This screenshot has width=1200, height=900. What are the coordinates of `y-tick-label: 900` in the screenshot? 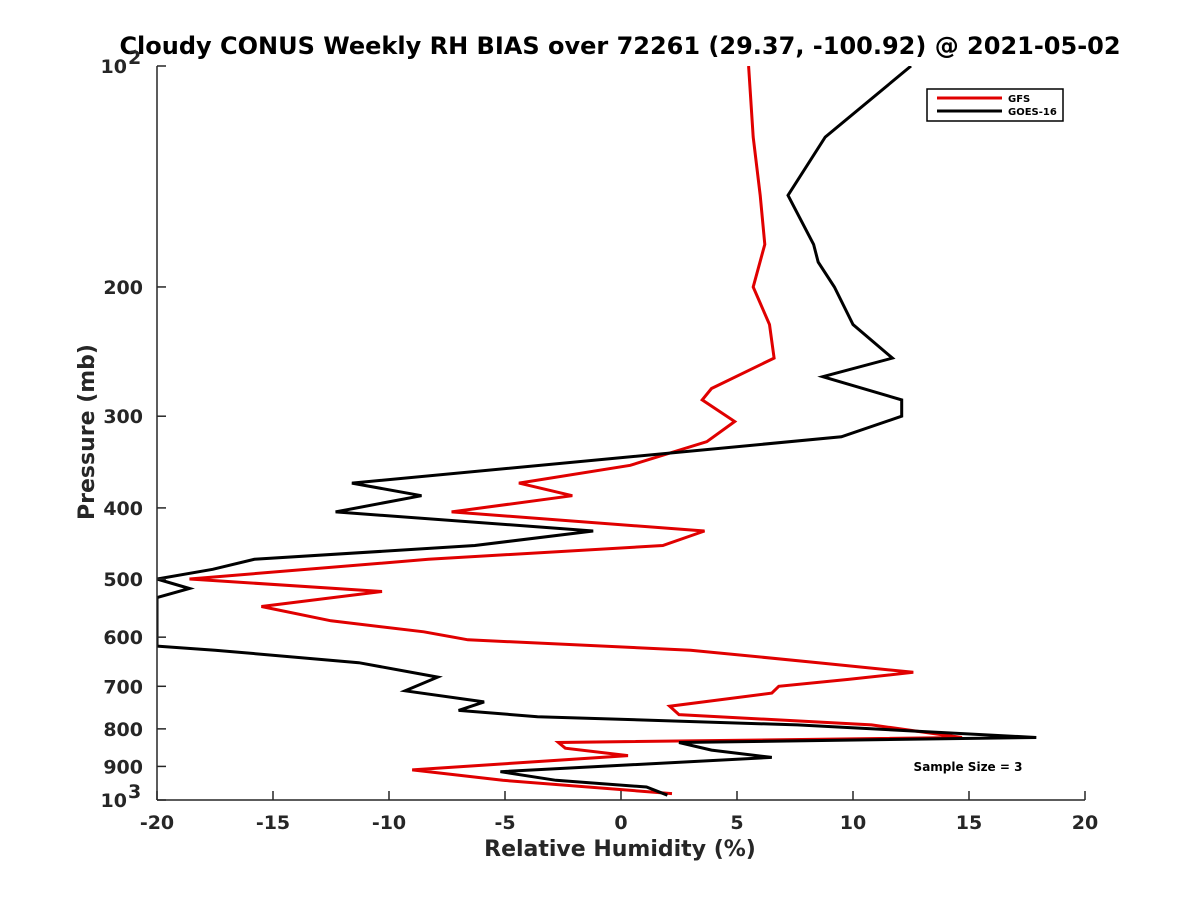 It's located at (123, 767).